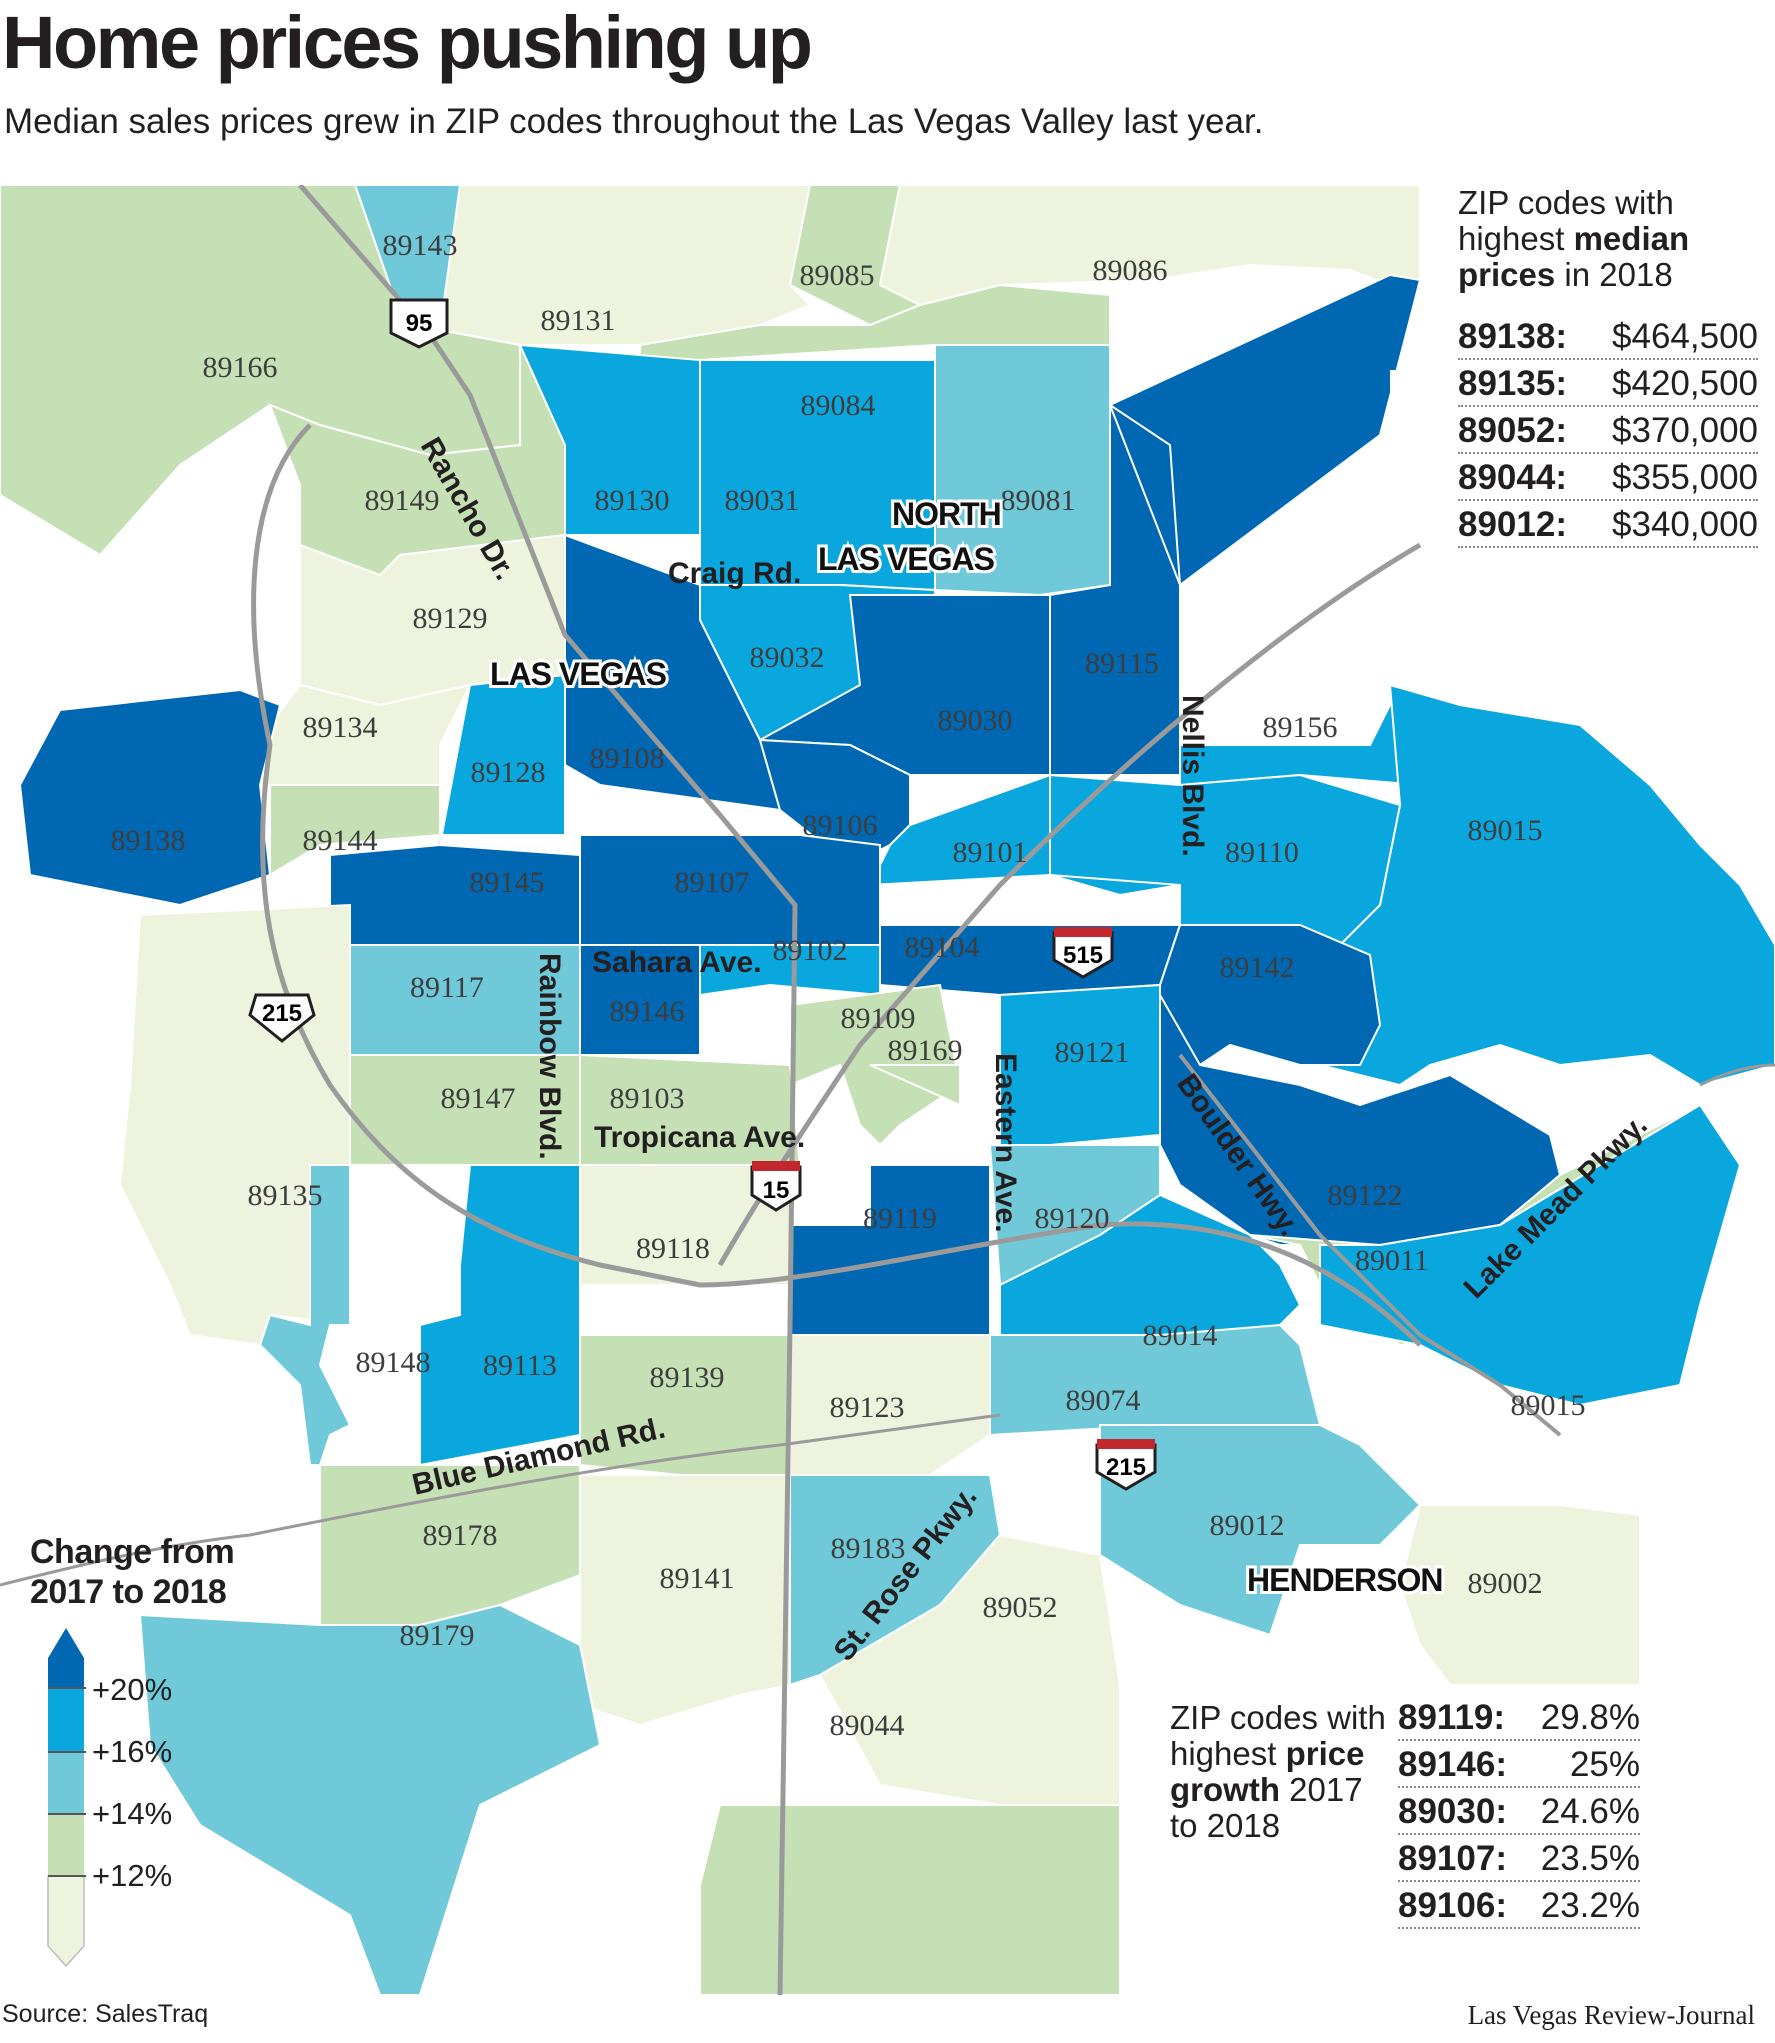 This screenshot has width=1775, height=2043. Describe the element at coordinates (1365, 1195) in the screenshot. I see `zip-label-89122: 89122` at that location.